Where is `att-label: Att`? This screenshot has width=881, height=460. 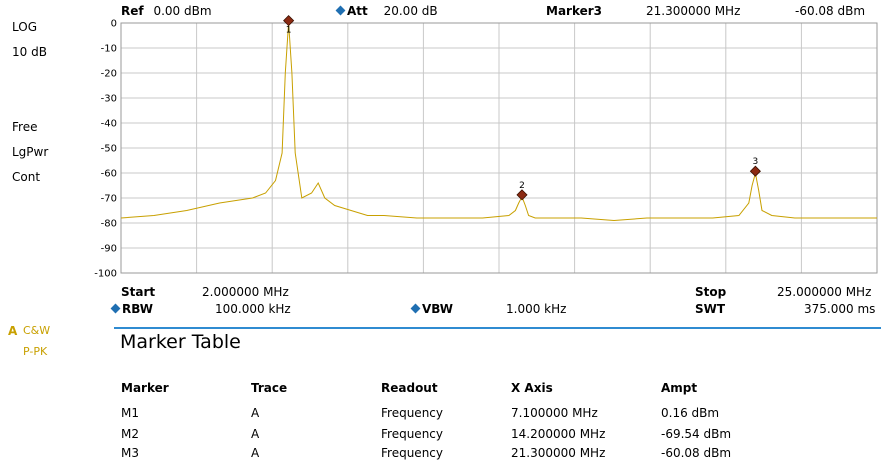
att-label: Att is located at coordinates (357, 11).